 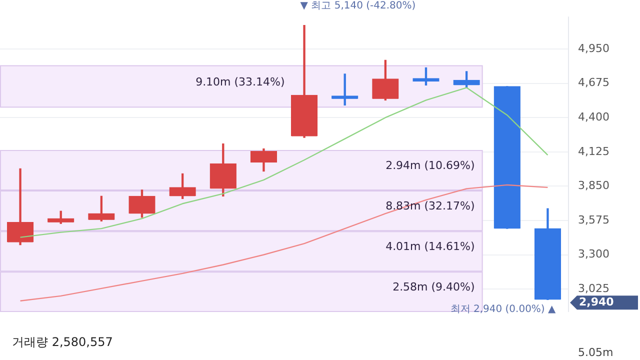 I want to click on y-tick-label: 4,675, so click(x=594, y=83).